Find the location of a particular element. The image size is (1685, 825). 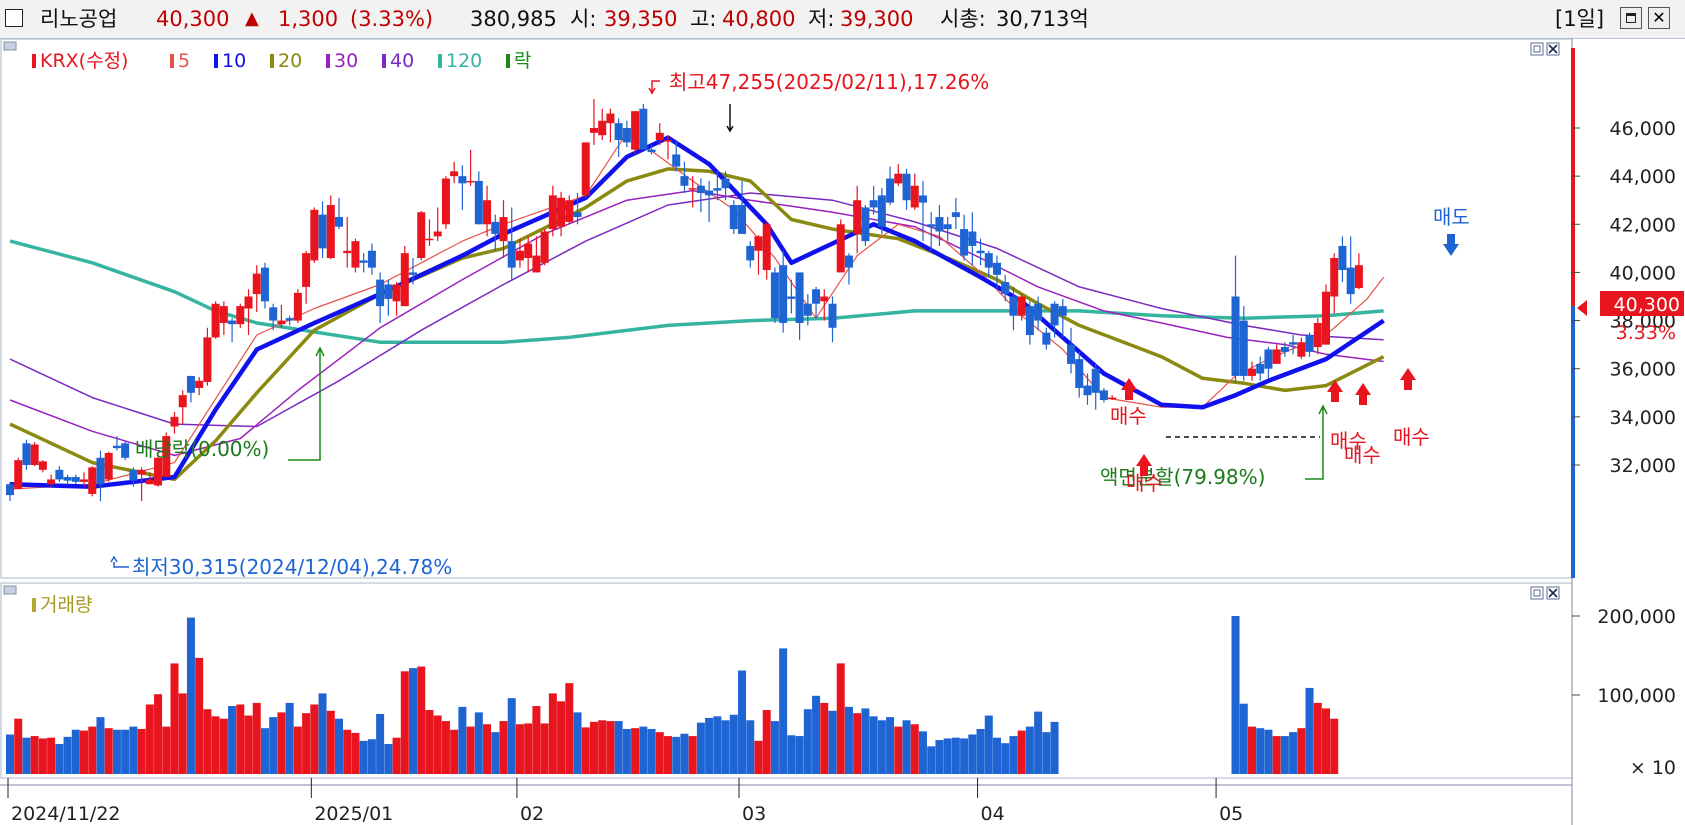

select-checkbox is located at coordinates (14, 18).